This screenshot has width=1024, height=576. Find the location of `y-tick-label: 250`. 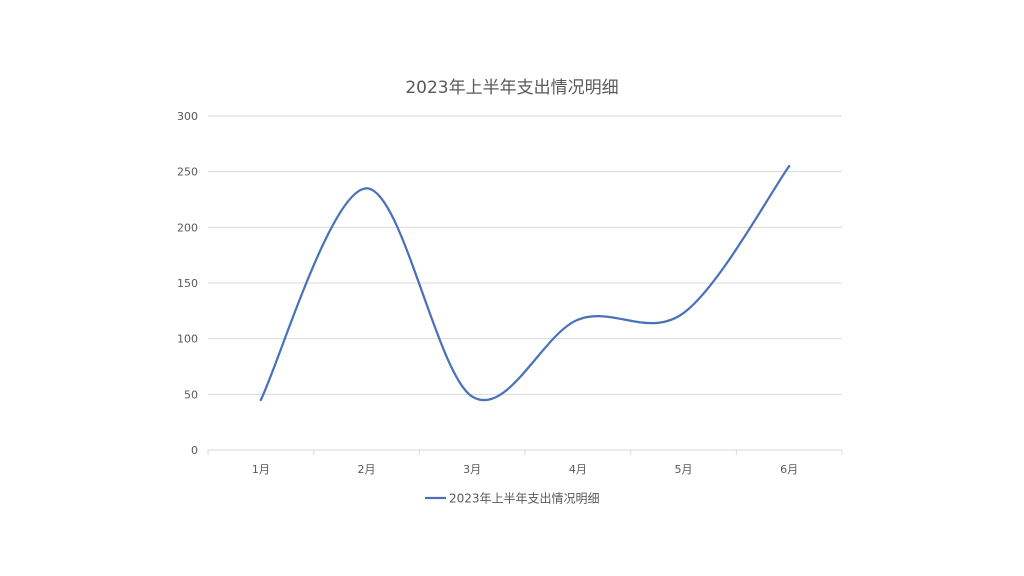

y-tick-label: 250 is located at coordinates (187, 172).